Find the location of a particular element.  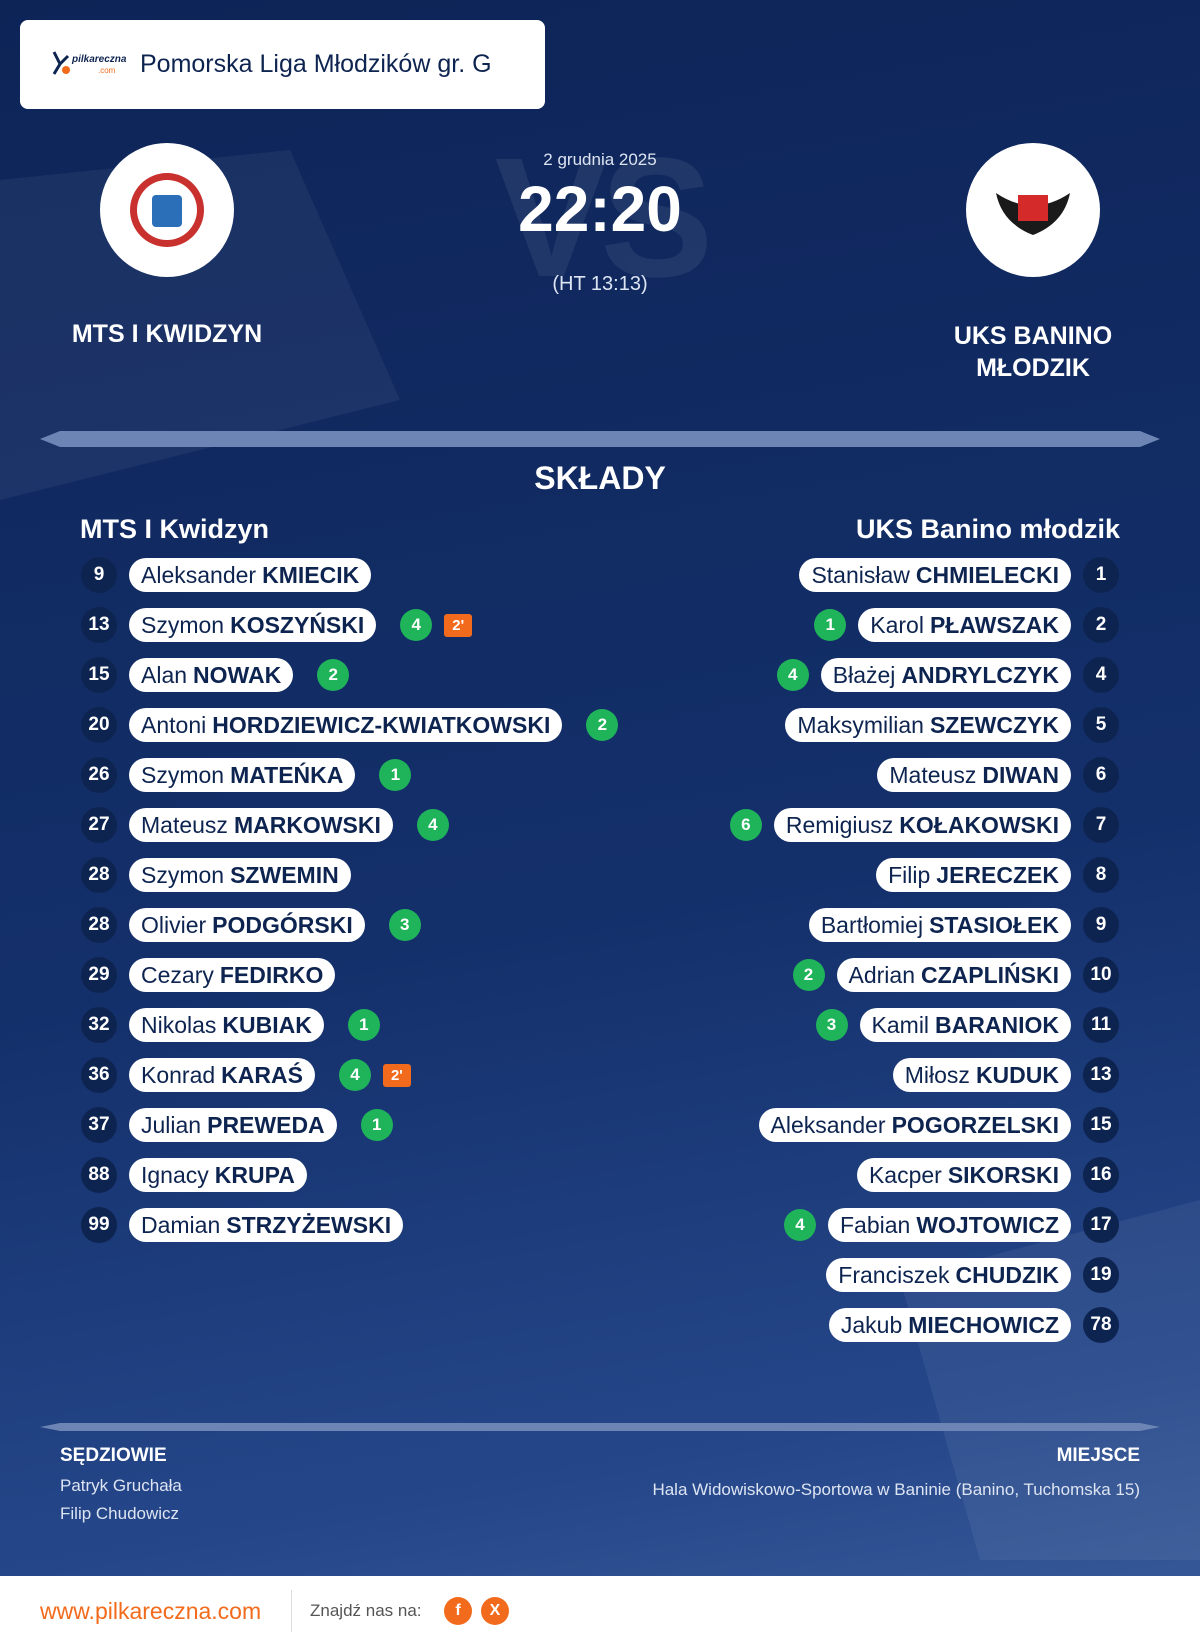

player-name: Mateusz MARKOWSKI is located at coordinates (261, 825).